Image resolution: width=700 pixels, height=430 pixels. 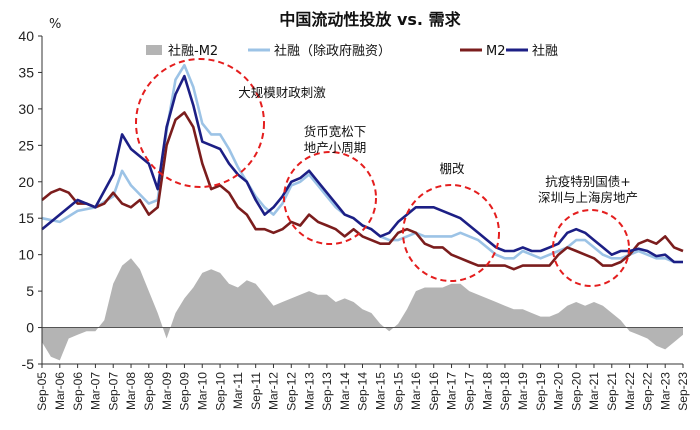 What do you see at coordinates (238, 390) in the screenshot?
I see `x-tick-label: Mar-11` at bounding box center [238, 390].